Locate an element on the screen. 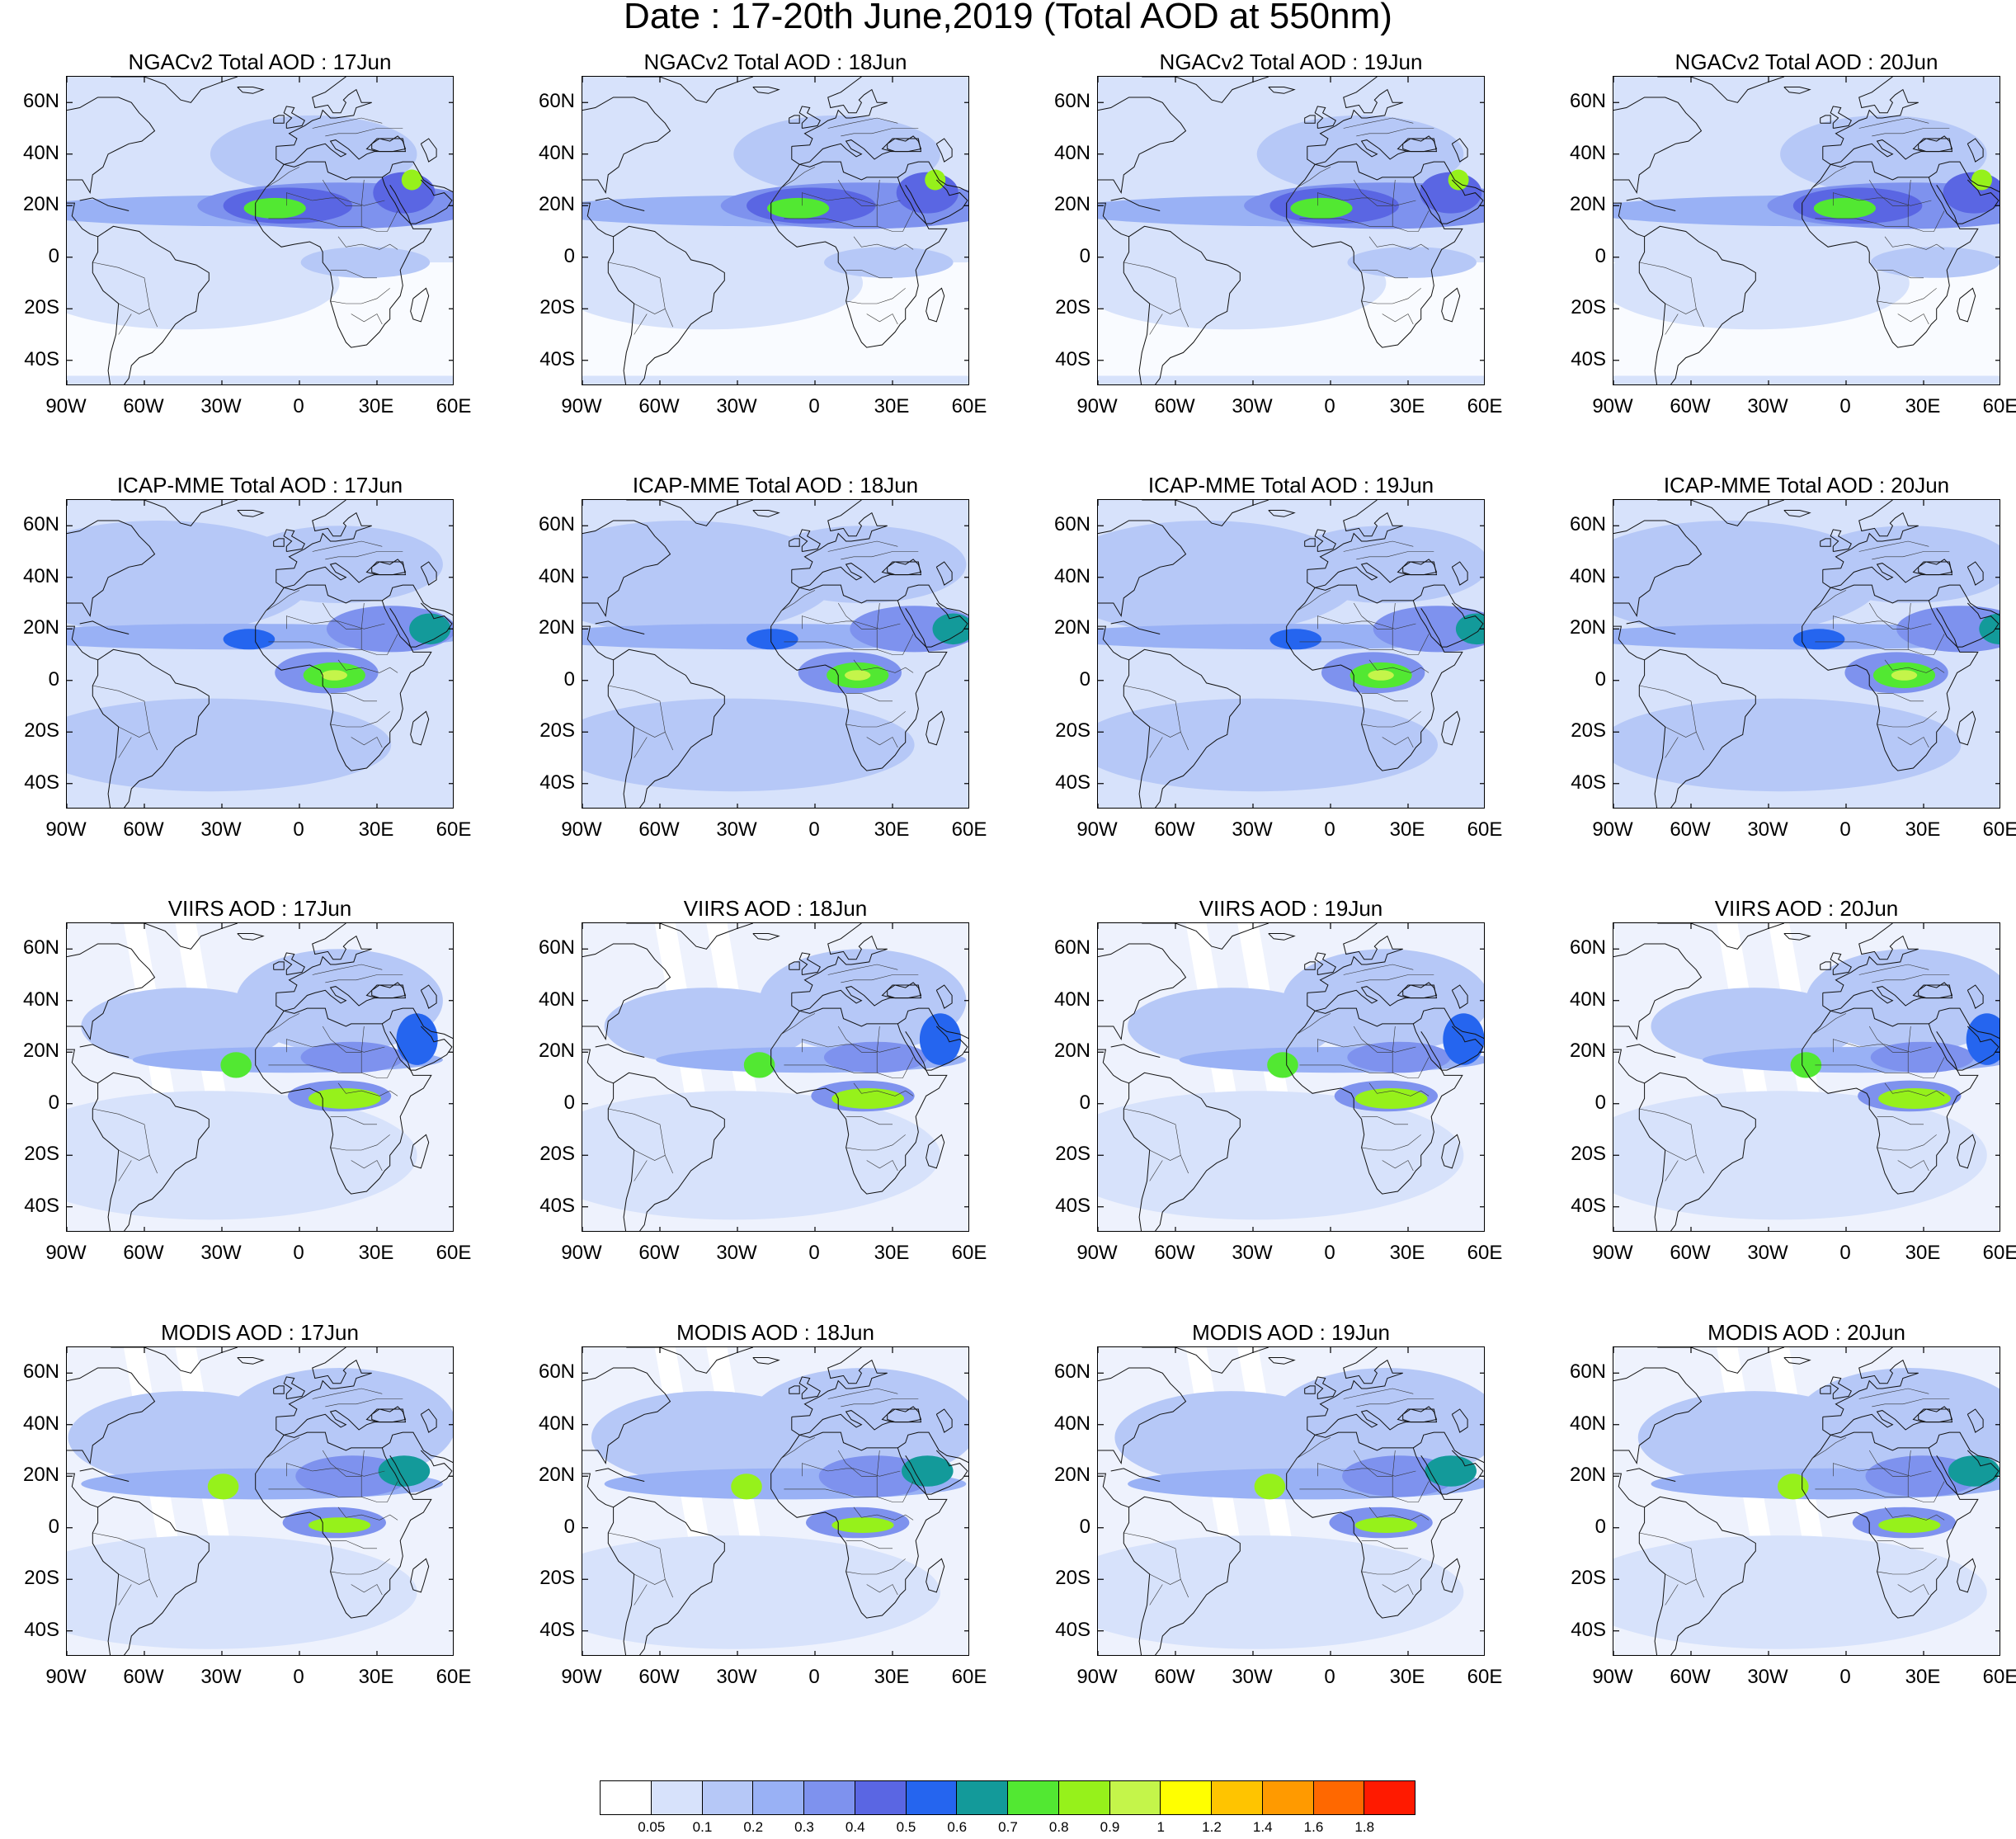 The width and height of the screenshot is (2016, 1839). panel-title: NGACv2 Total AOD : 17Jun is located at coordinates (260, 62).